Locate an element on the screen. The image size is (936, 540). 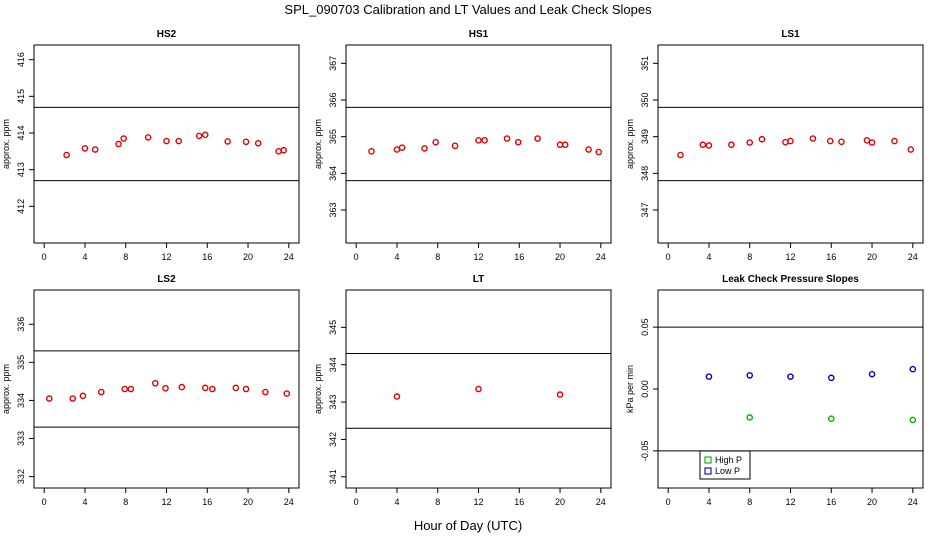
panel-ls2: LS2 0 4 8 12 16 20 24 332 333 334 335 336 approx. ppm is located at coordinates (150, 390).